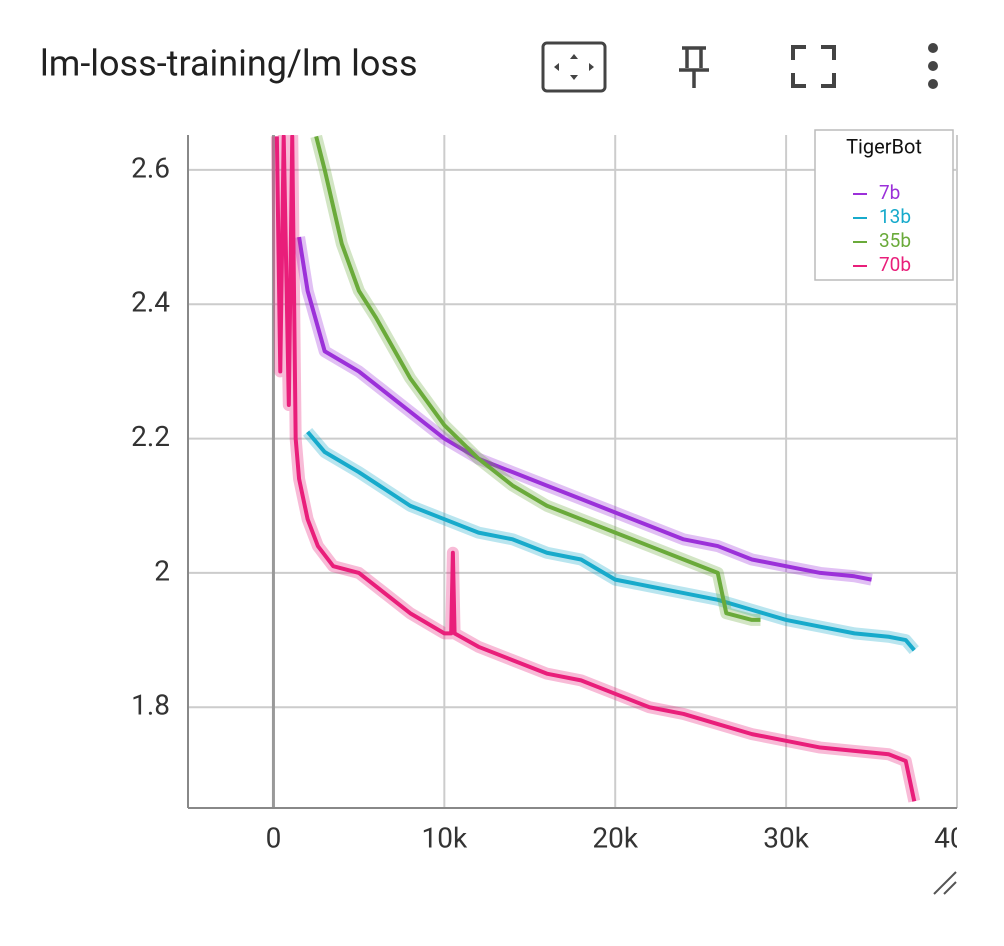  What do you see at coordinates (150, 705) in the screenshot?
I see `y-tick-label: 1.8` at bounding box center [150, 705].